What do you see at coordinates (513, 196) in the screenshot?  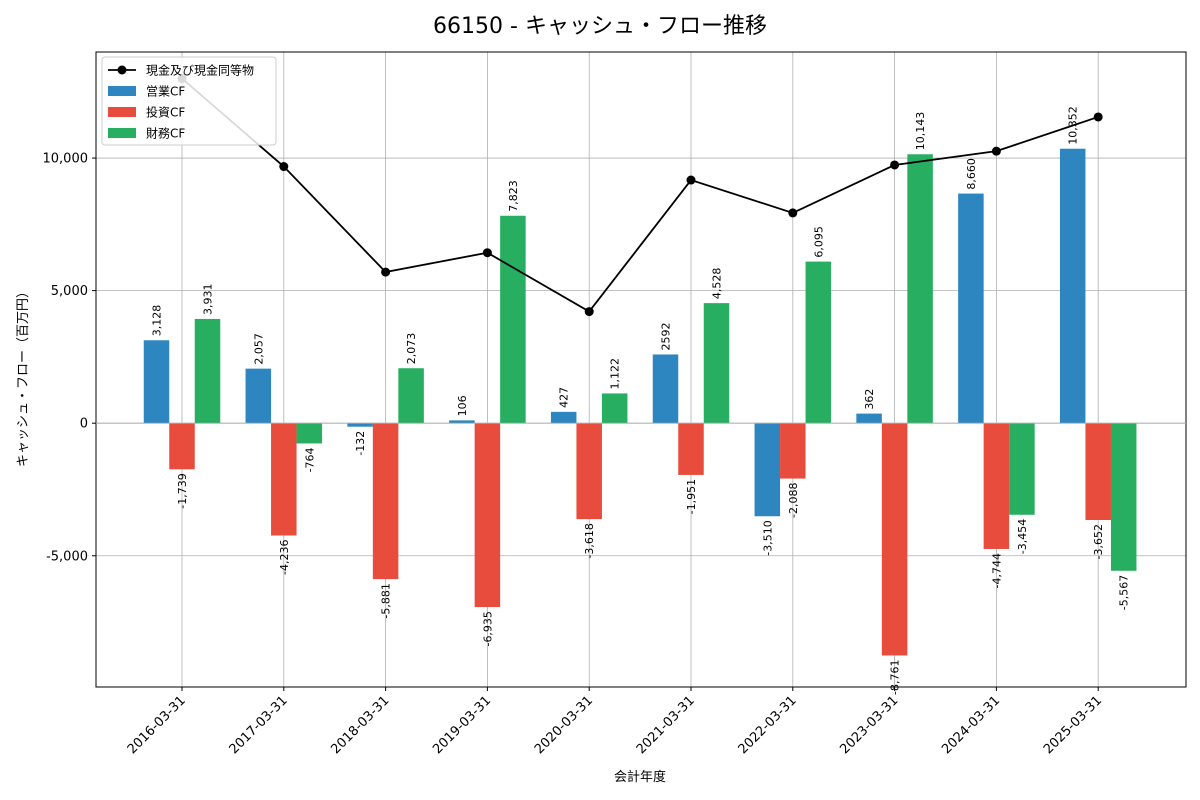 I see `bar-value-label: 7,823` at bounding box center [513, 196].